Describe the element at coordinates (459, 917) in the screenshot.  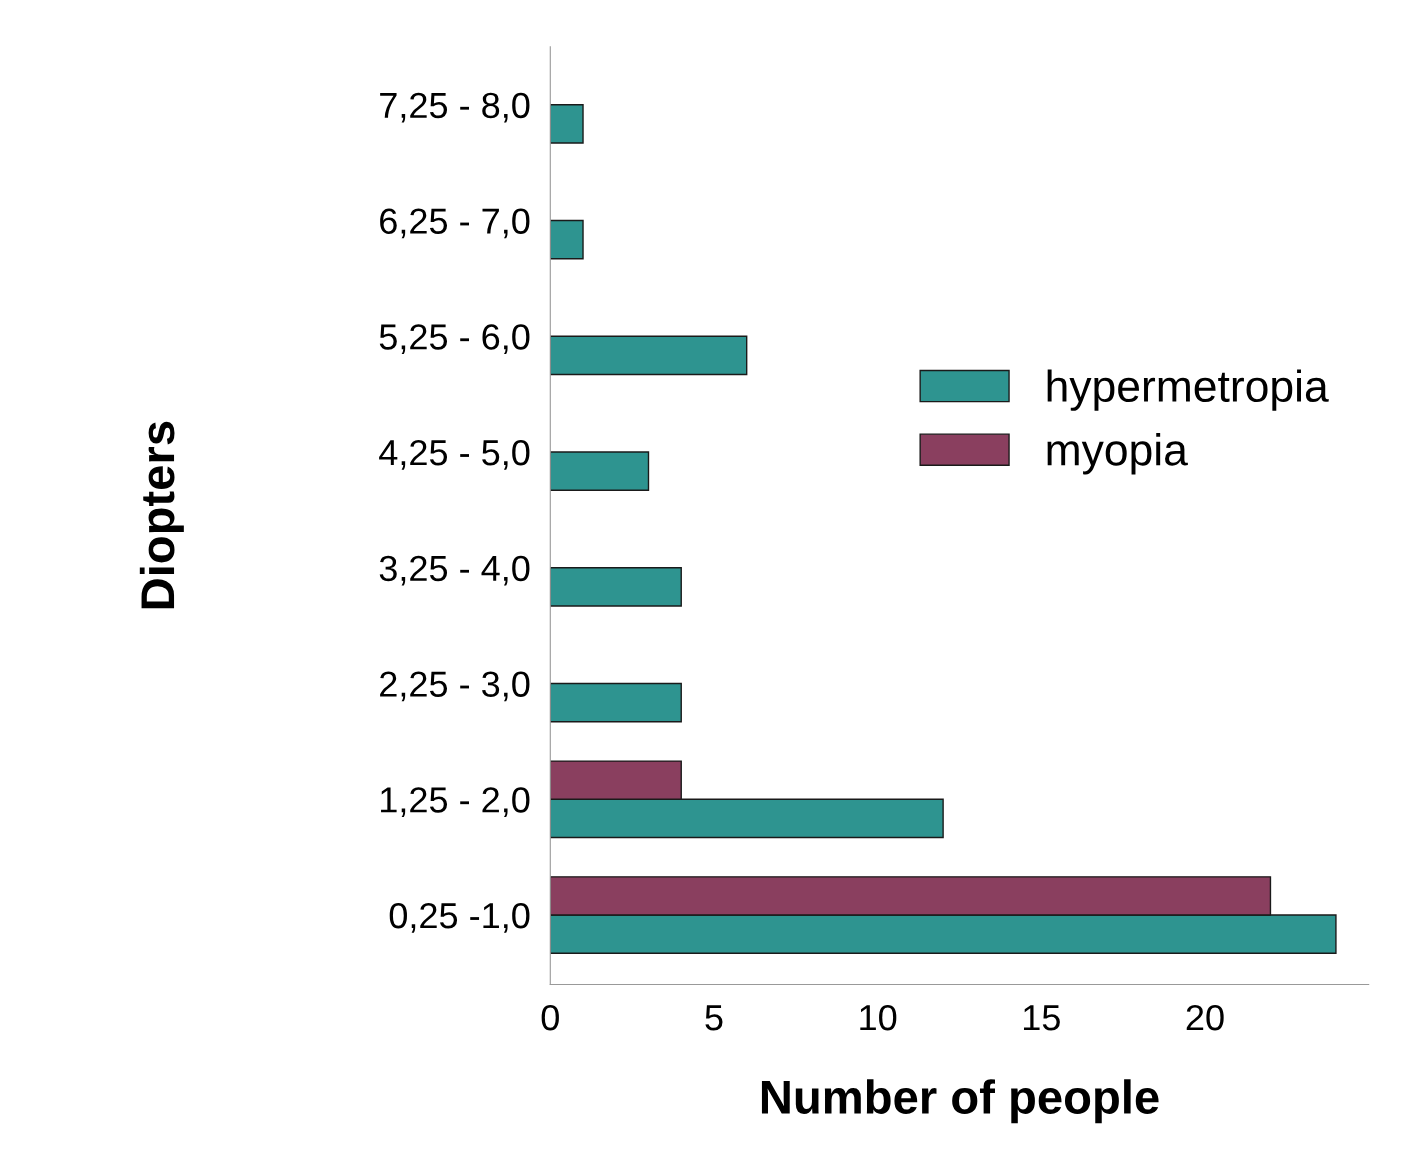
I see `y-tick-label: 0,25 -1,0` at that location.